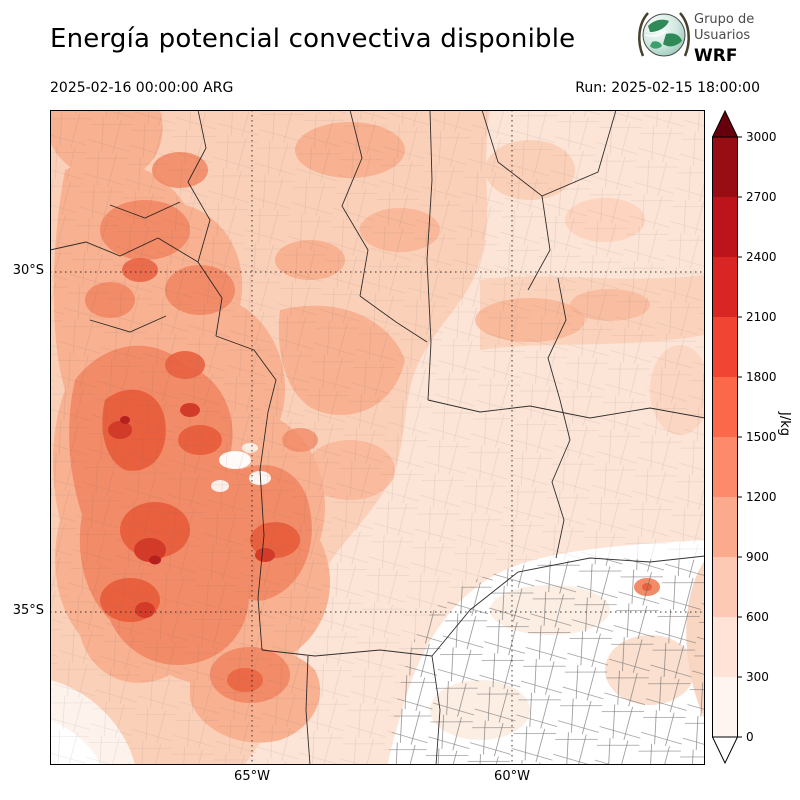 Image resolution: width=800 pixels, height=800 pixels. I want to click on colorbar-tick-label: 0, so click(750, 737).